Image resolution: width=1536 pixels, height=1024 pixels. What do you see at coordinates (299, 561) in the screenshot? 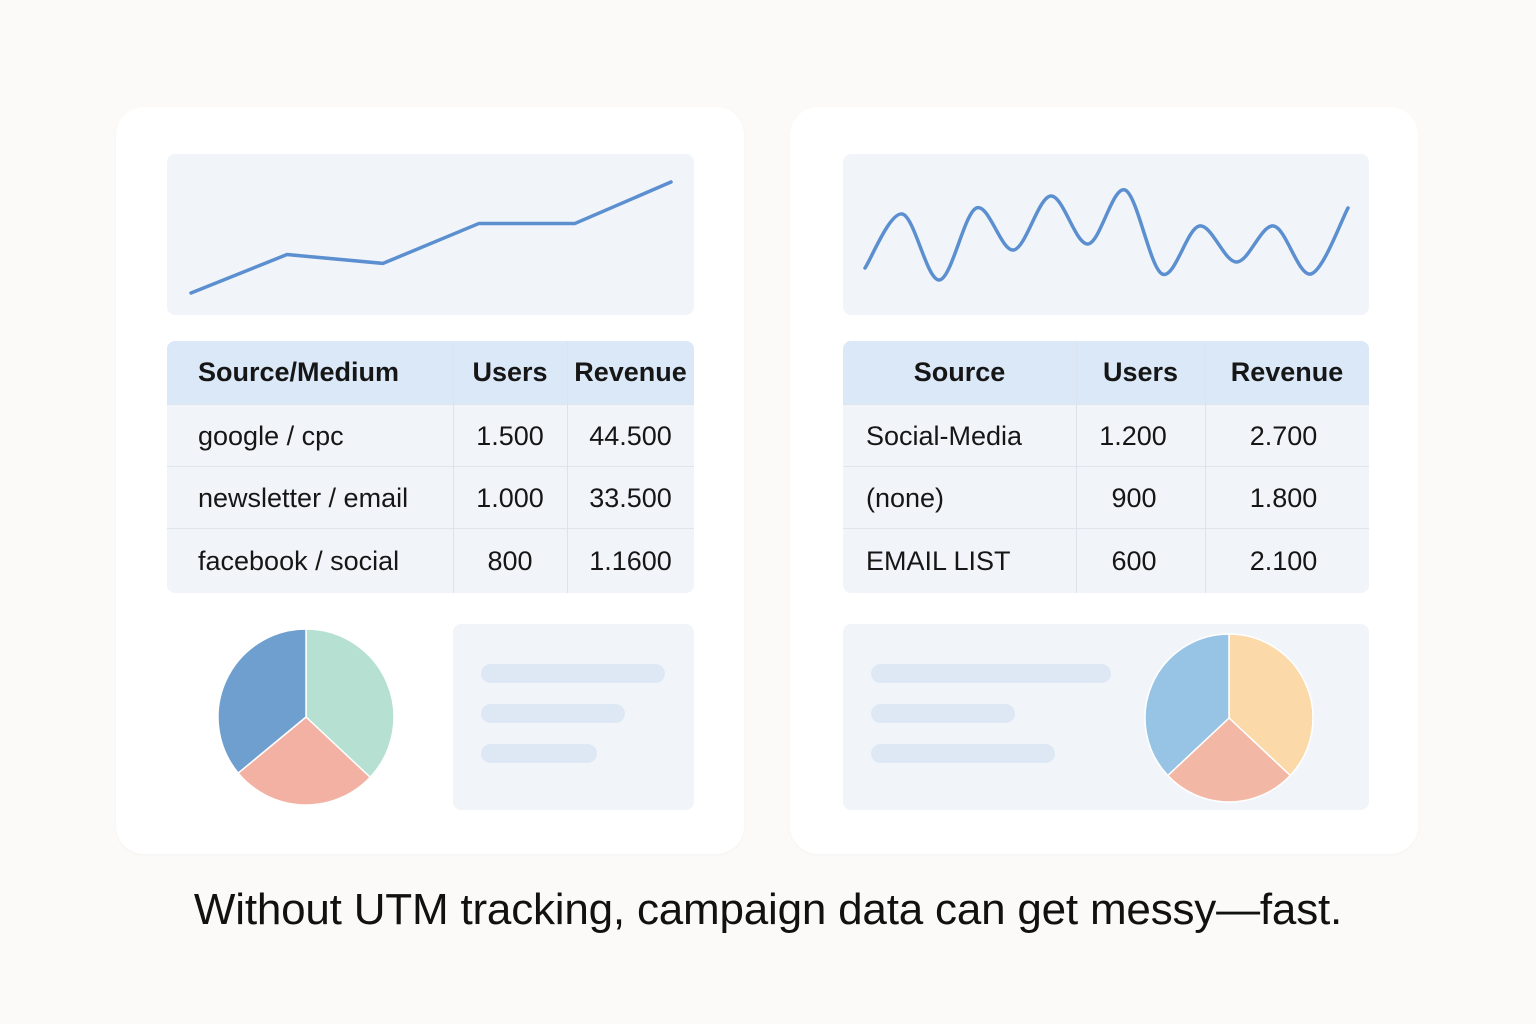
I see `cell-source: facebook / social` at bounding box center [299, 561].